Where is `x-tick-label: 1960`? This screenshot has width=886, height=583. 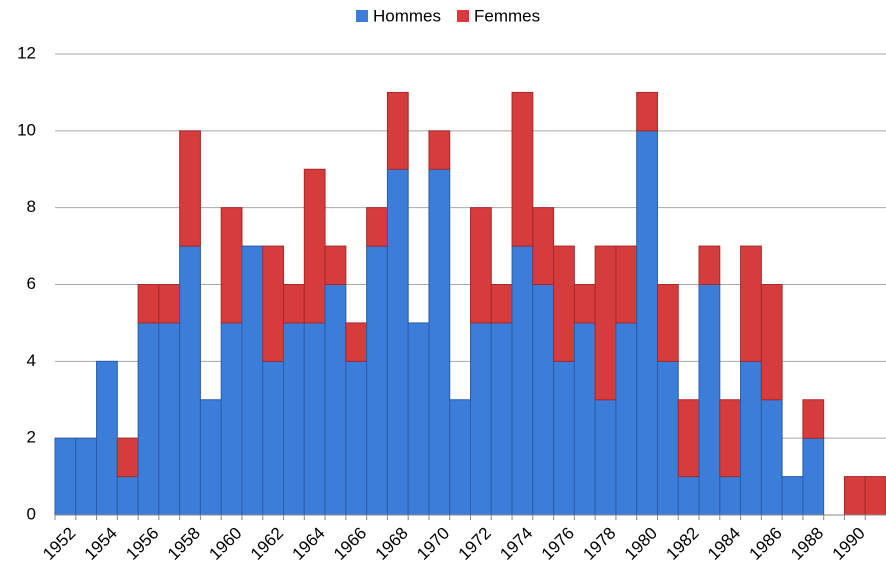
x-tick-label: 1960 is located at coordinates (225, 544).